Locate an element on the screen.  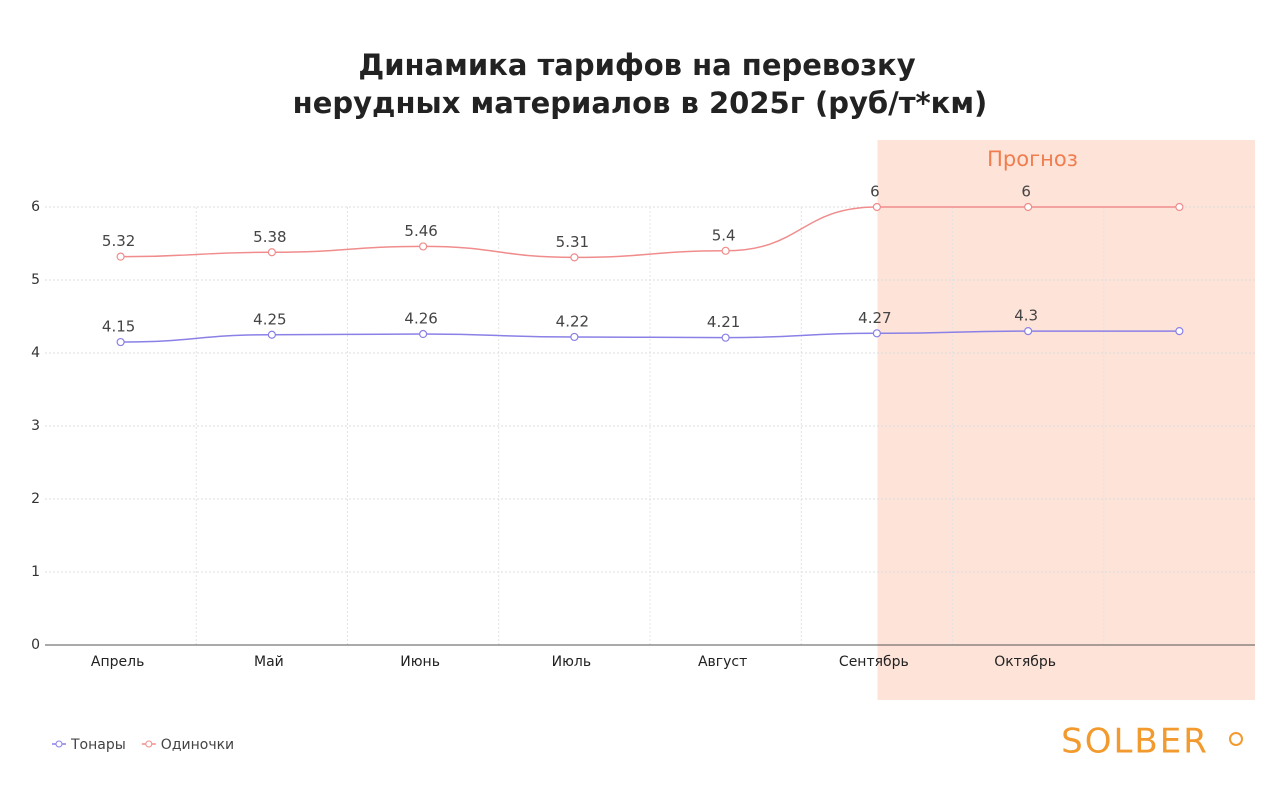
logo: SOLBER is located at coordinates (1135, 742).